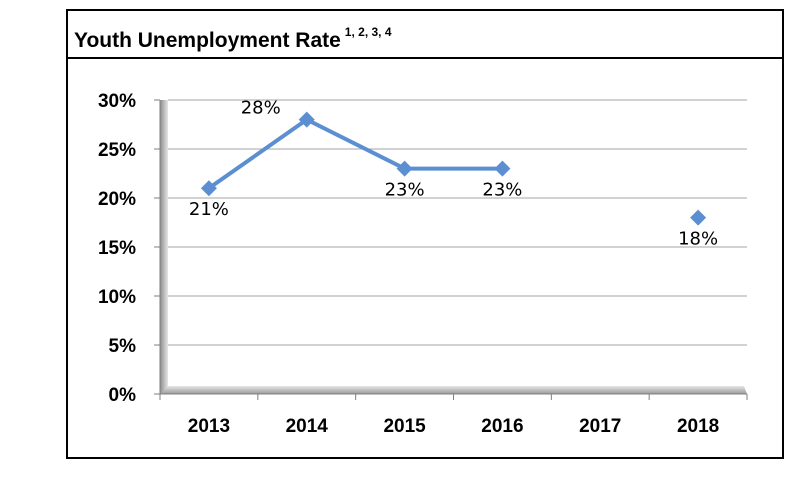 Image resolution: width=799 pixels, height=479 pixels. What do you see at coordinates (502, 426) in the screenshot?
I see `x-tick-label: 2016` at bounding box center [502, 426].